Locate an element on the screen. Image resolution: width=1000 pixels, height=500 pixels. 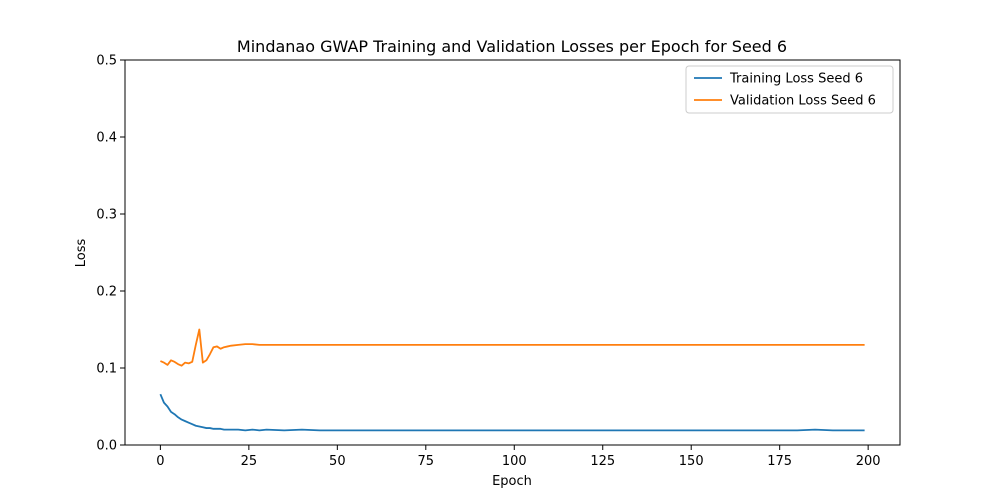
x-tick-label: 175 is located at coordinates (779, 461).